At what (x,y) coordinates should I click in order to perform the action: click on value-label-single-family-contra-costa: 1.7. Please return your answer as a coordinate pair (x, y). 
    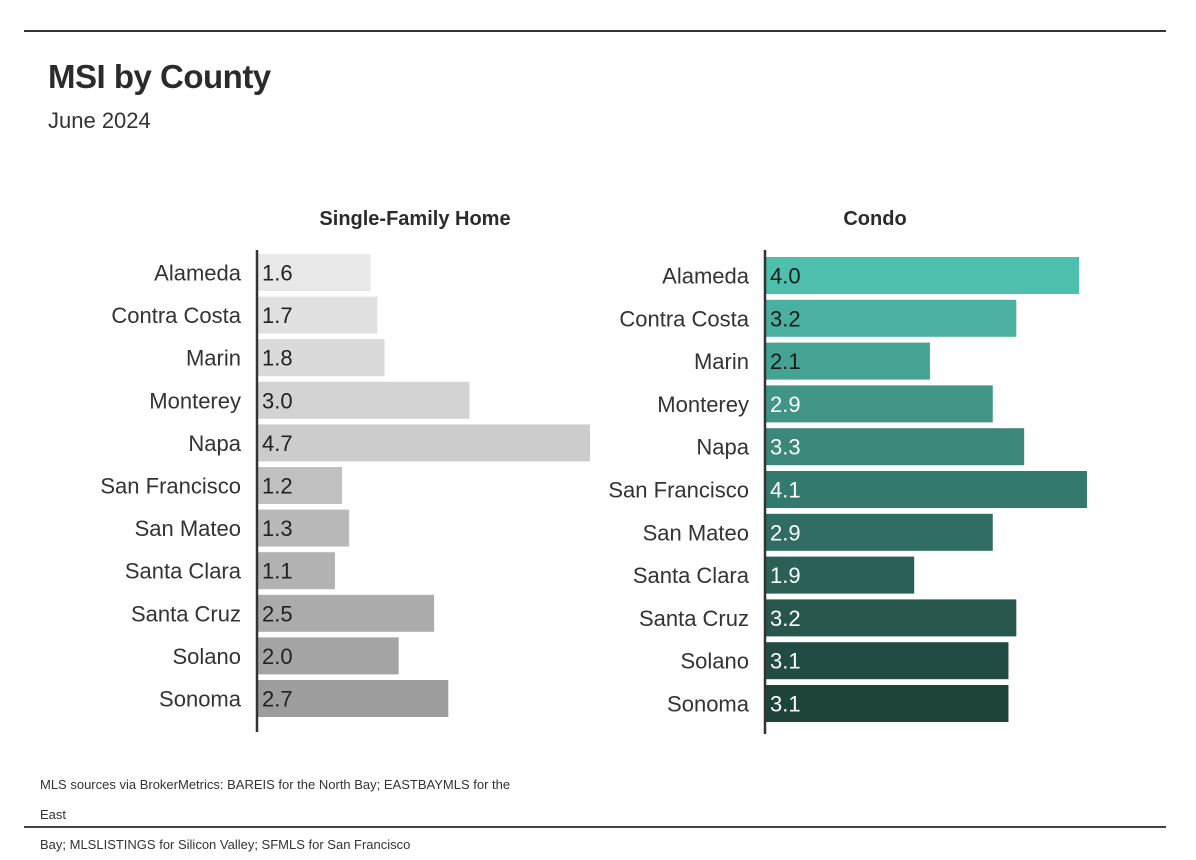
    Looking at the image, I should click on (277, 315).